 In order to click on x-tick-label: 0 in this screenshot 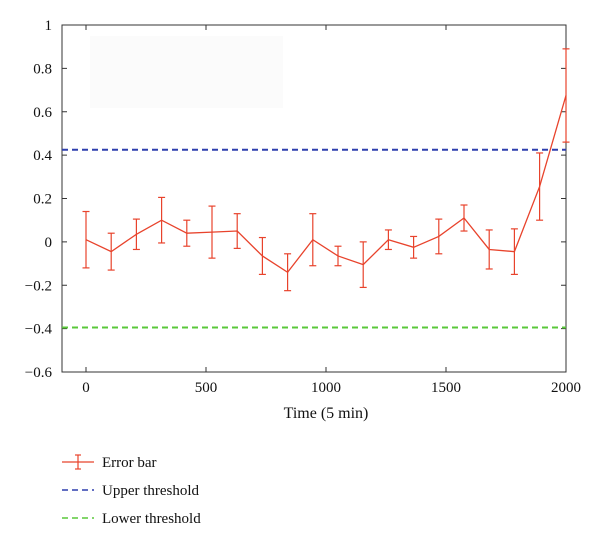, I will do `click(86, 388)`.